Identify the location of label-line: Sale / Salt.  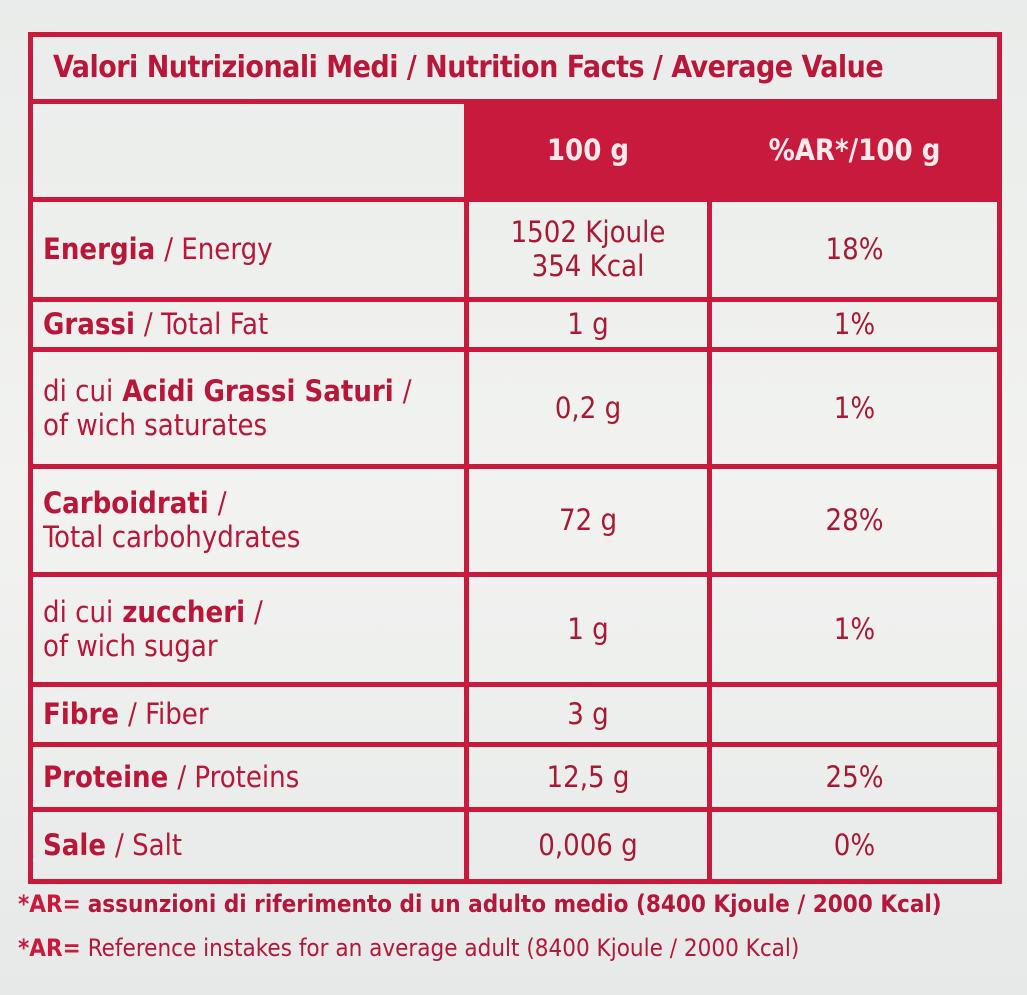
(248, 845).